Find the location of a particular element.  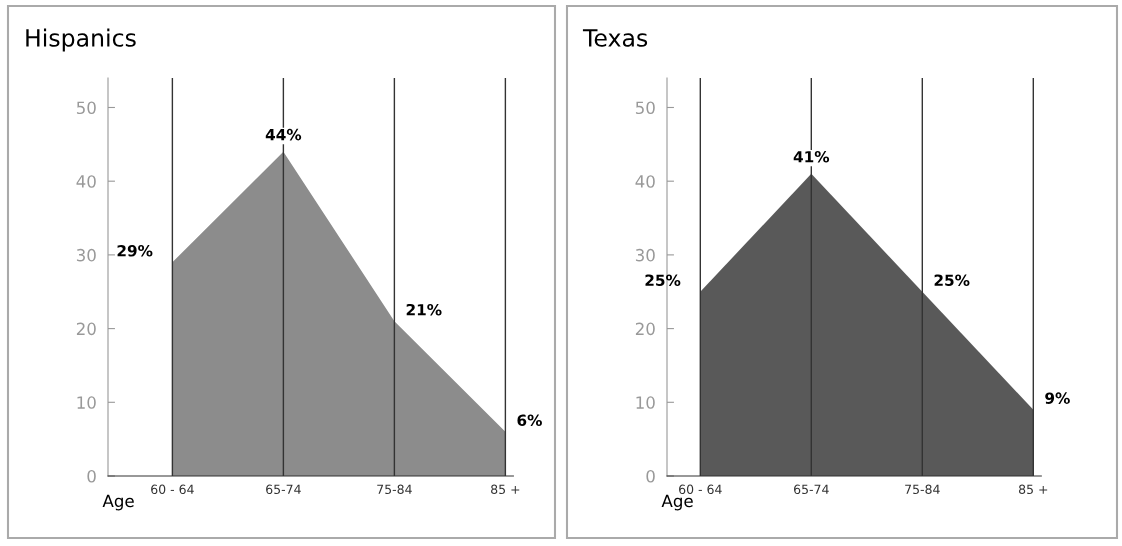

chart-title: Texas is located at coordinates (615, 38).